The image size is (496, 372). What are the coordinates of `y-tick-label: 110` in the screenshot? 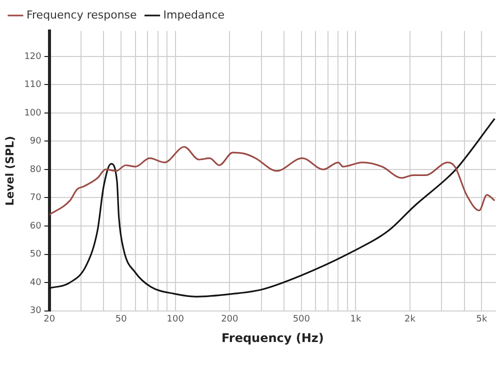 It's located at (33, 85).